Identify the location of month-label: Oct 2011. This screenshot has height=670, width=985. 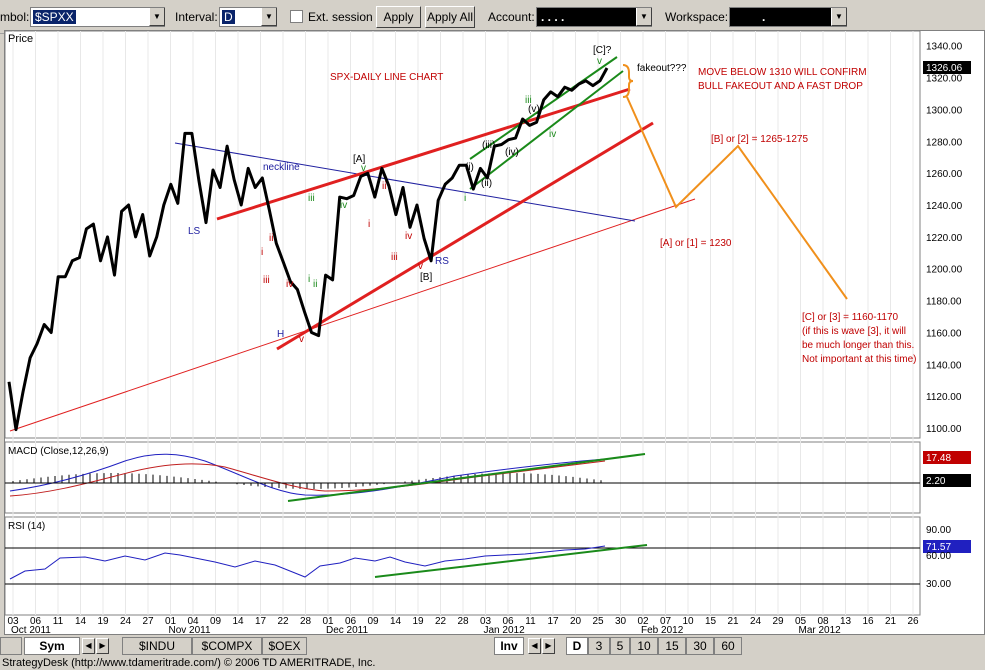
(31, 629).